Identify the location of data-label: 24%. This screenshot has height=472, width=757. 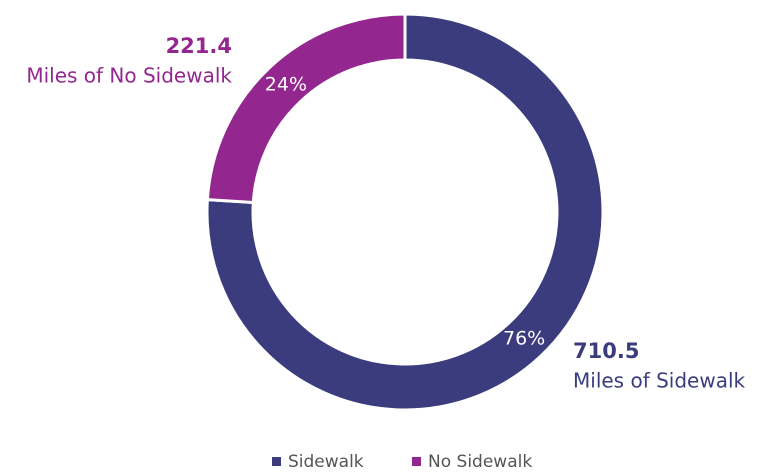
(286, 85).